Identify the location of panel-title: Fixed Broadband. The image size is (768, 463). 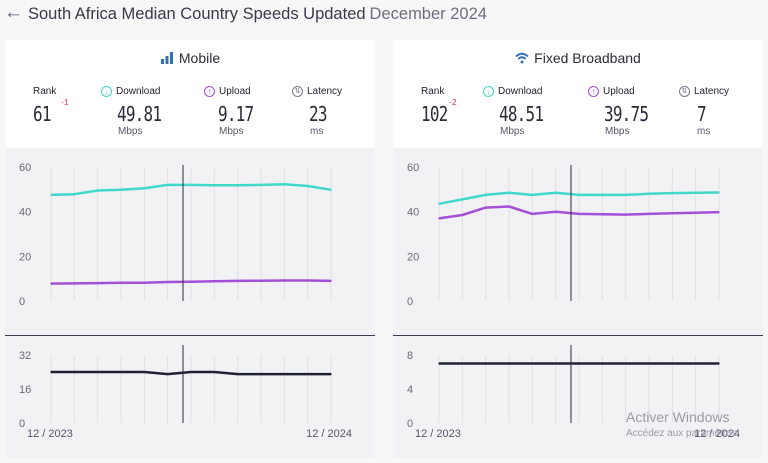
(578, 58).